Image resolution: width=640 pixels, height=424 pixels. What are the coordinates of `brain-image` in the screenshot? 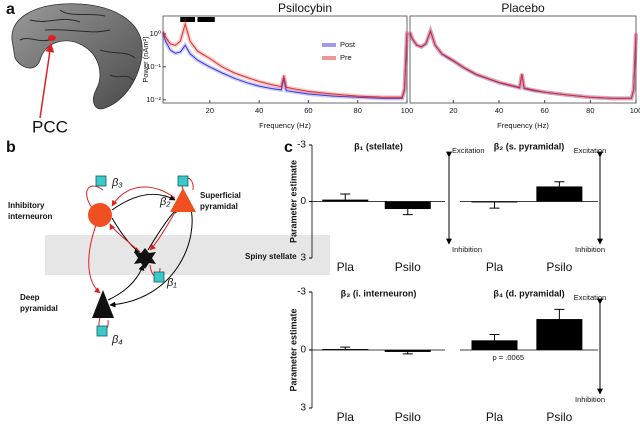 It's located at (77, 61).